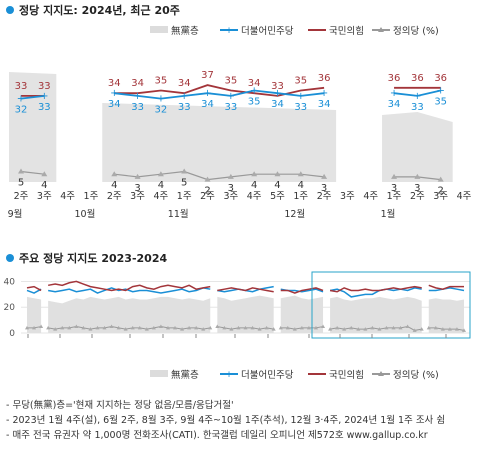  I want to click on chart2-title: 주요 정당 지지도 2023-2024, so click(93, 258).